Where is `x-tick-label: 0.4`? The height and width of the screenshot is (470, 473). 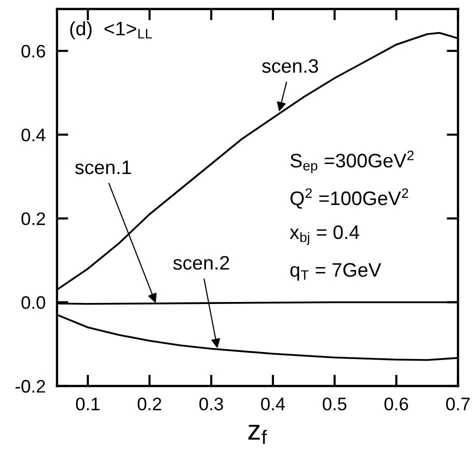
x-tick-label: 0.4 is located at coordinates (273, 404).